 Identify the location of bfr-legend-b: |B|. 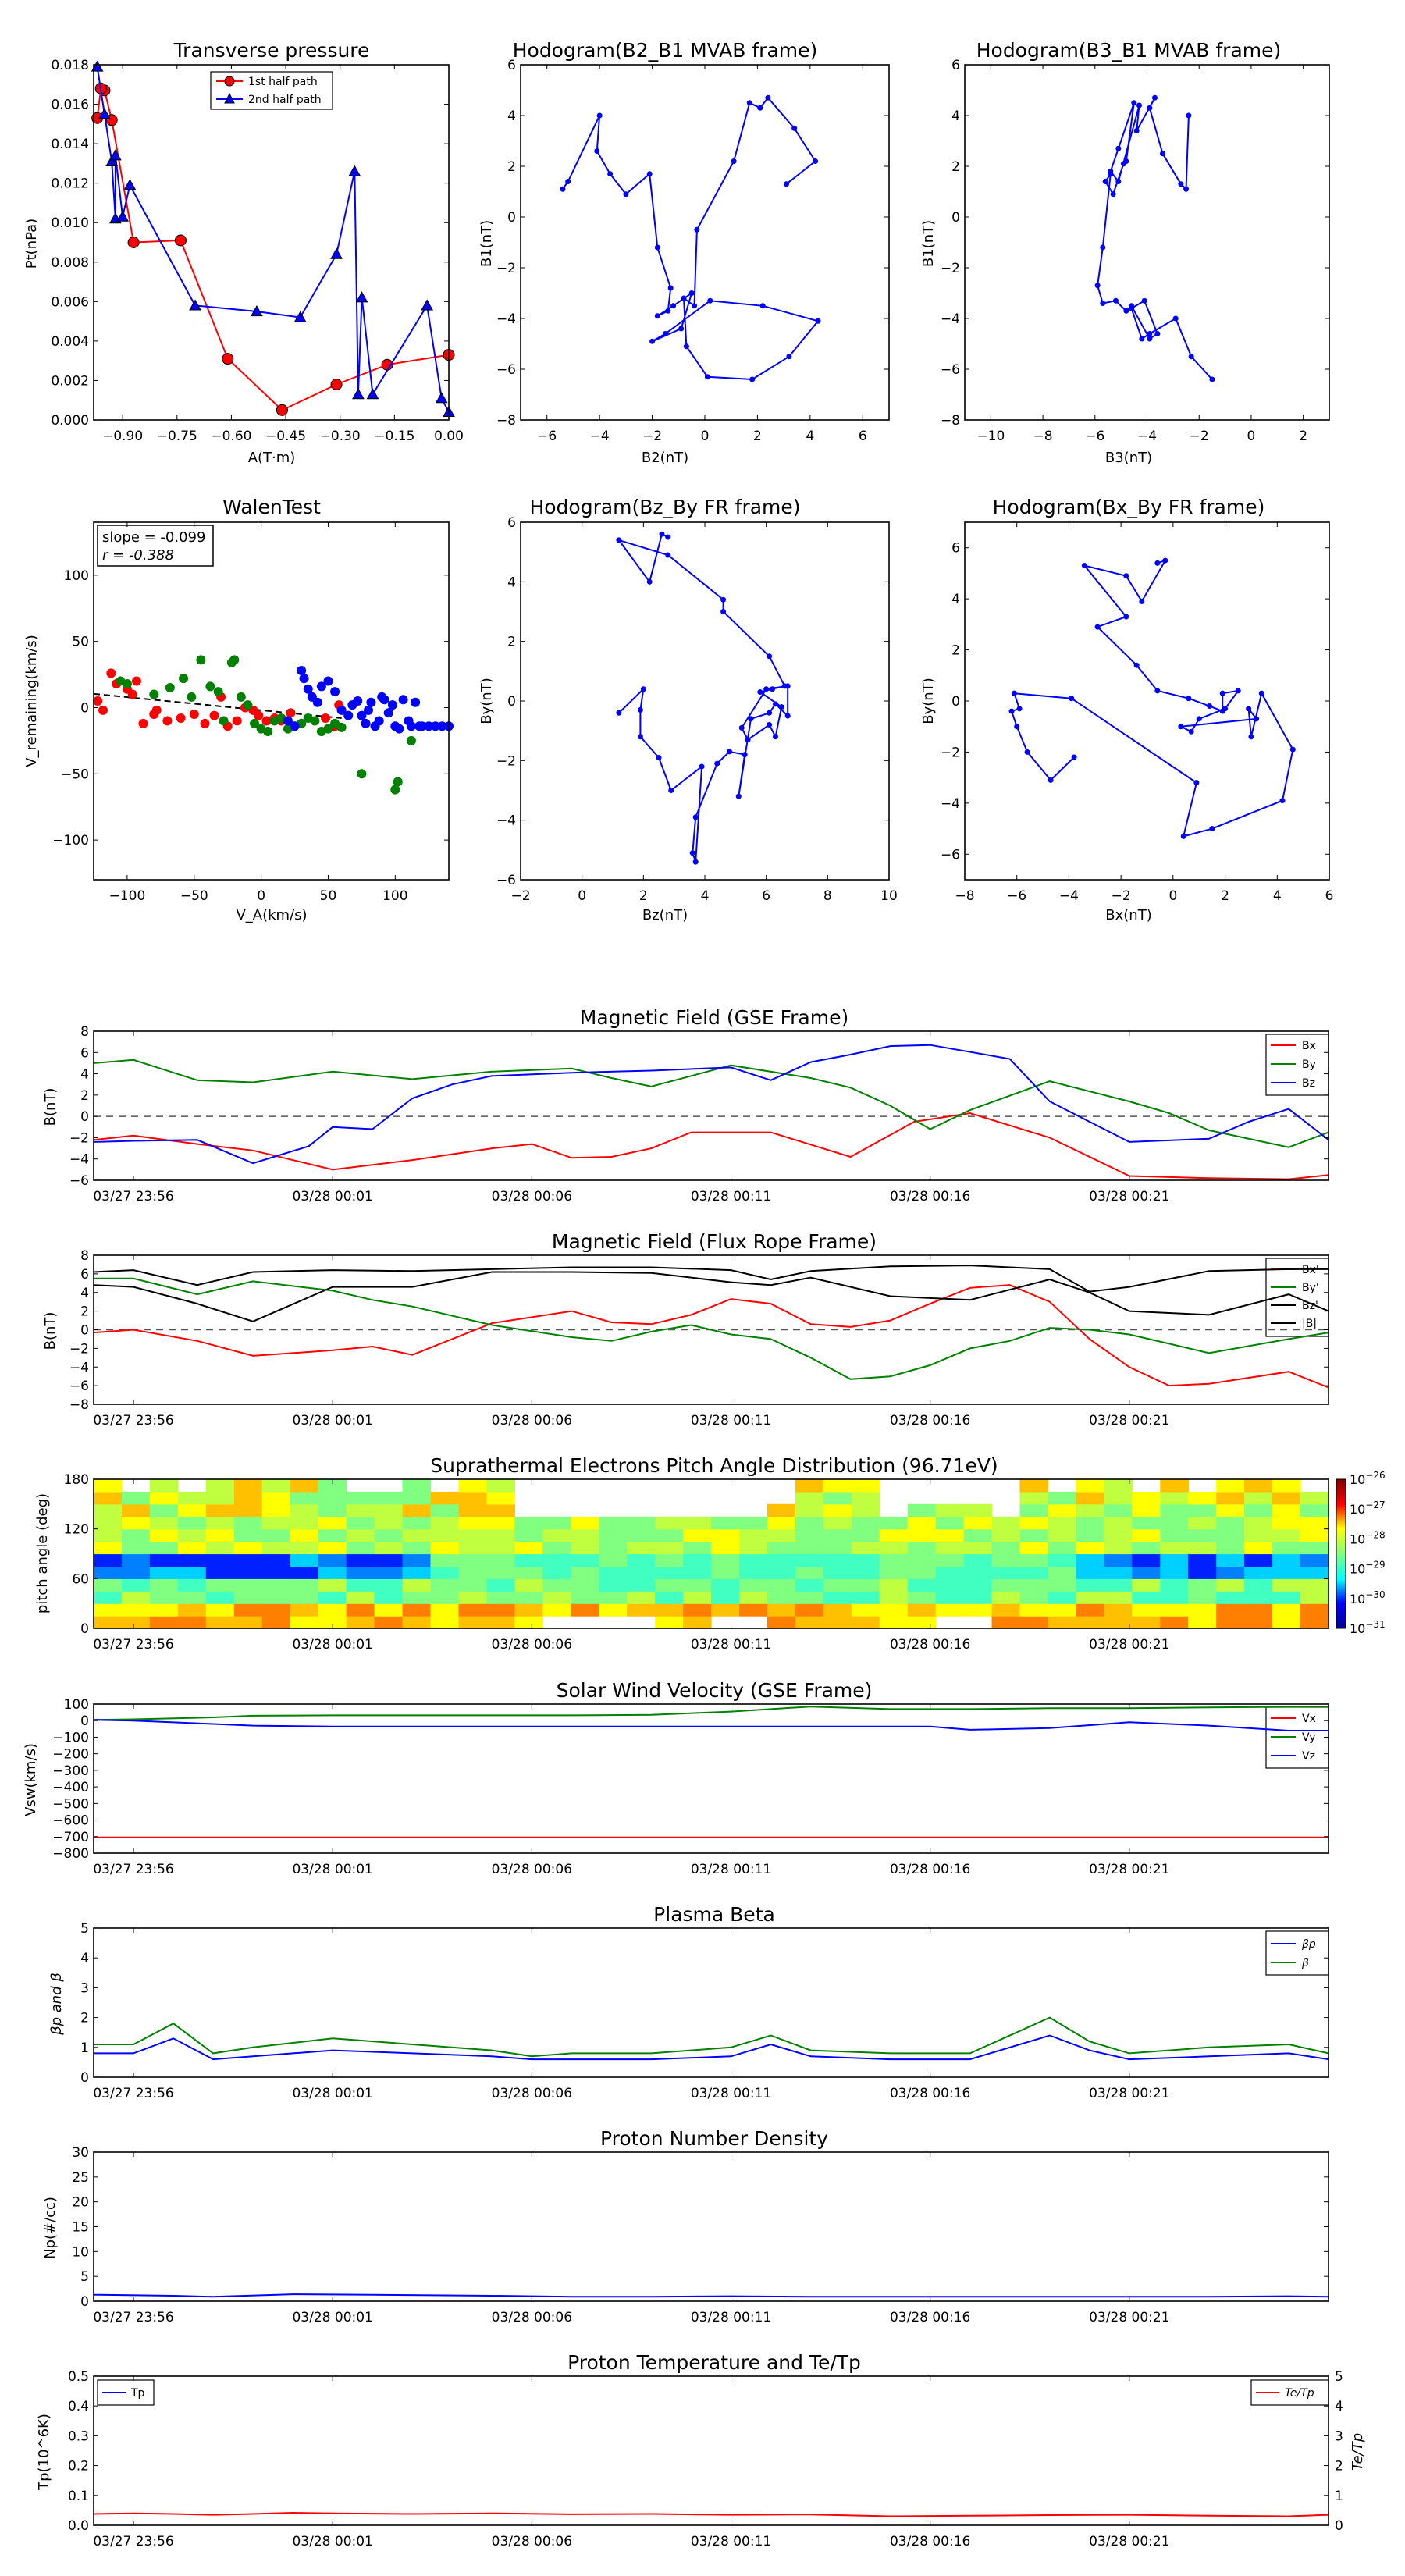
(1309, 1324).